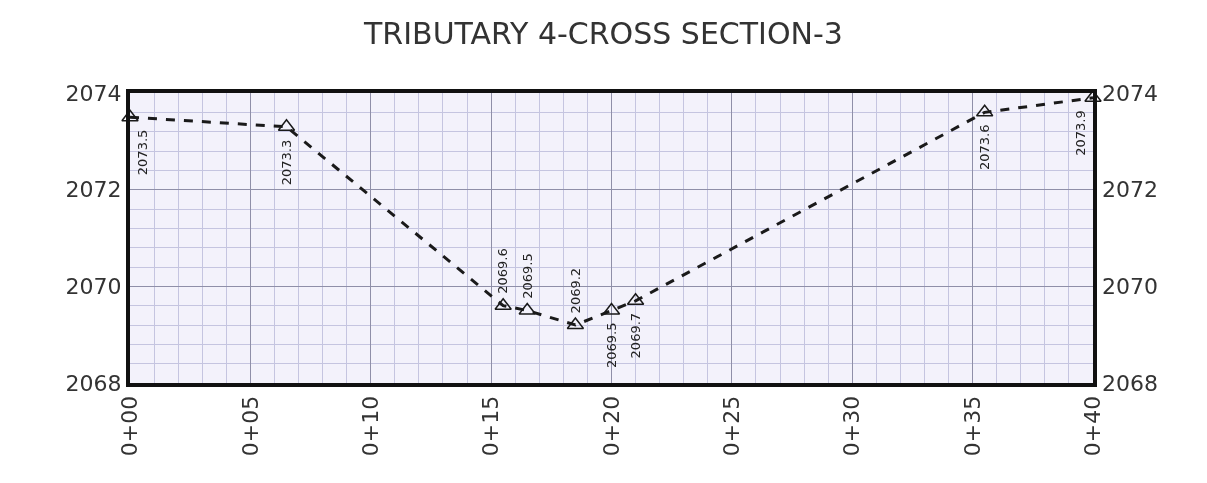 The width and height of the screenshot is (1207, 483). I want to click on data-label: 2073.6, so click(985, 147).